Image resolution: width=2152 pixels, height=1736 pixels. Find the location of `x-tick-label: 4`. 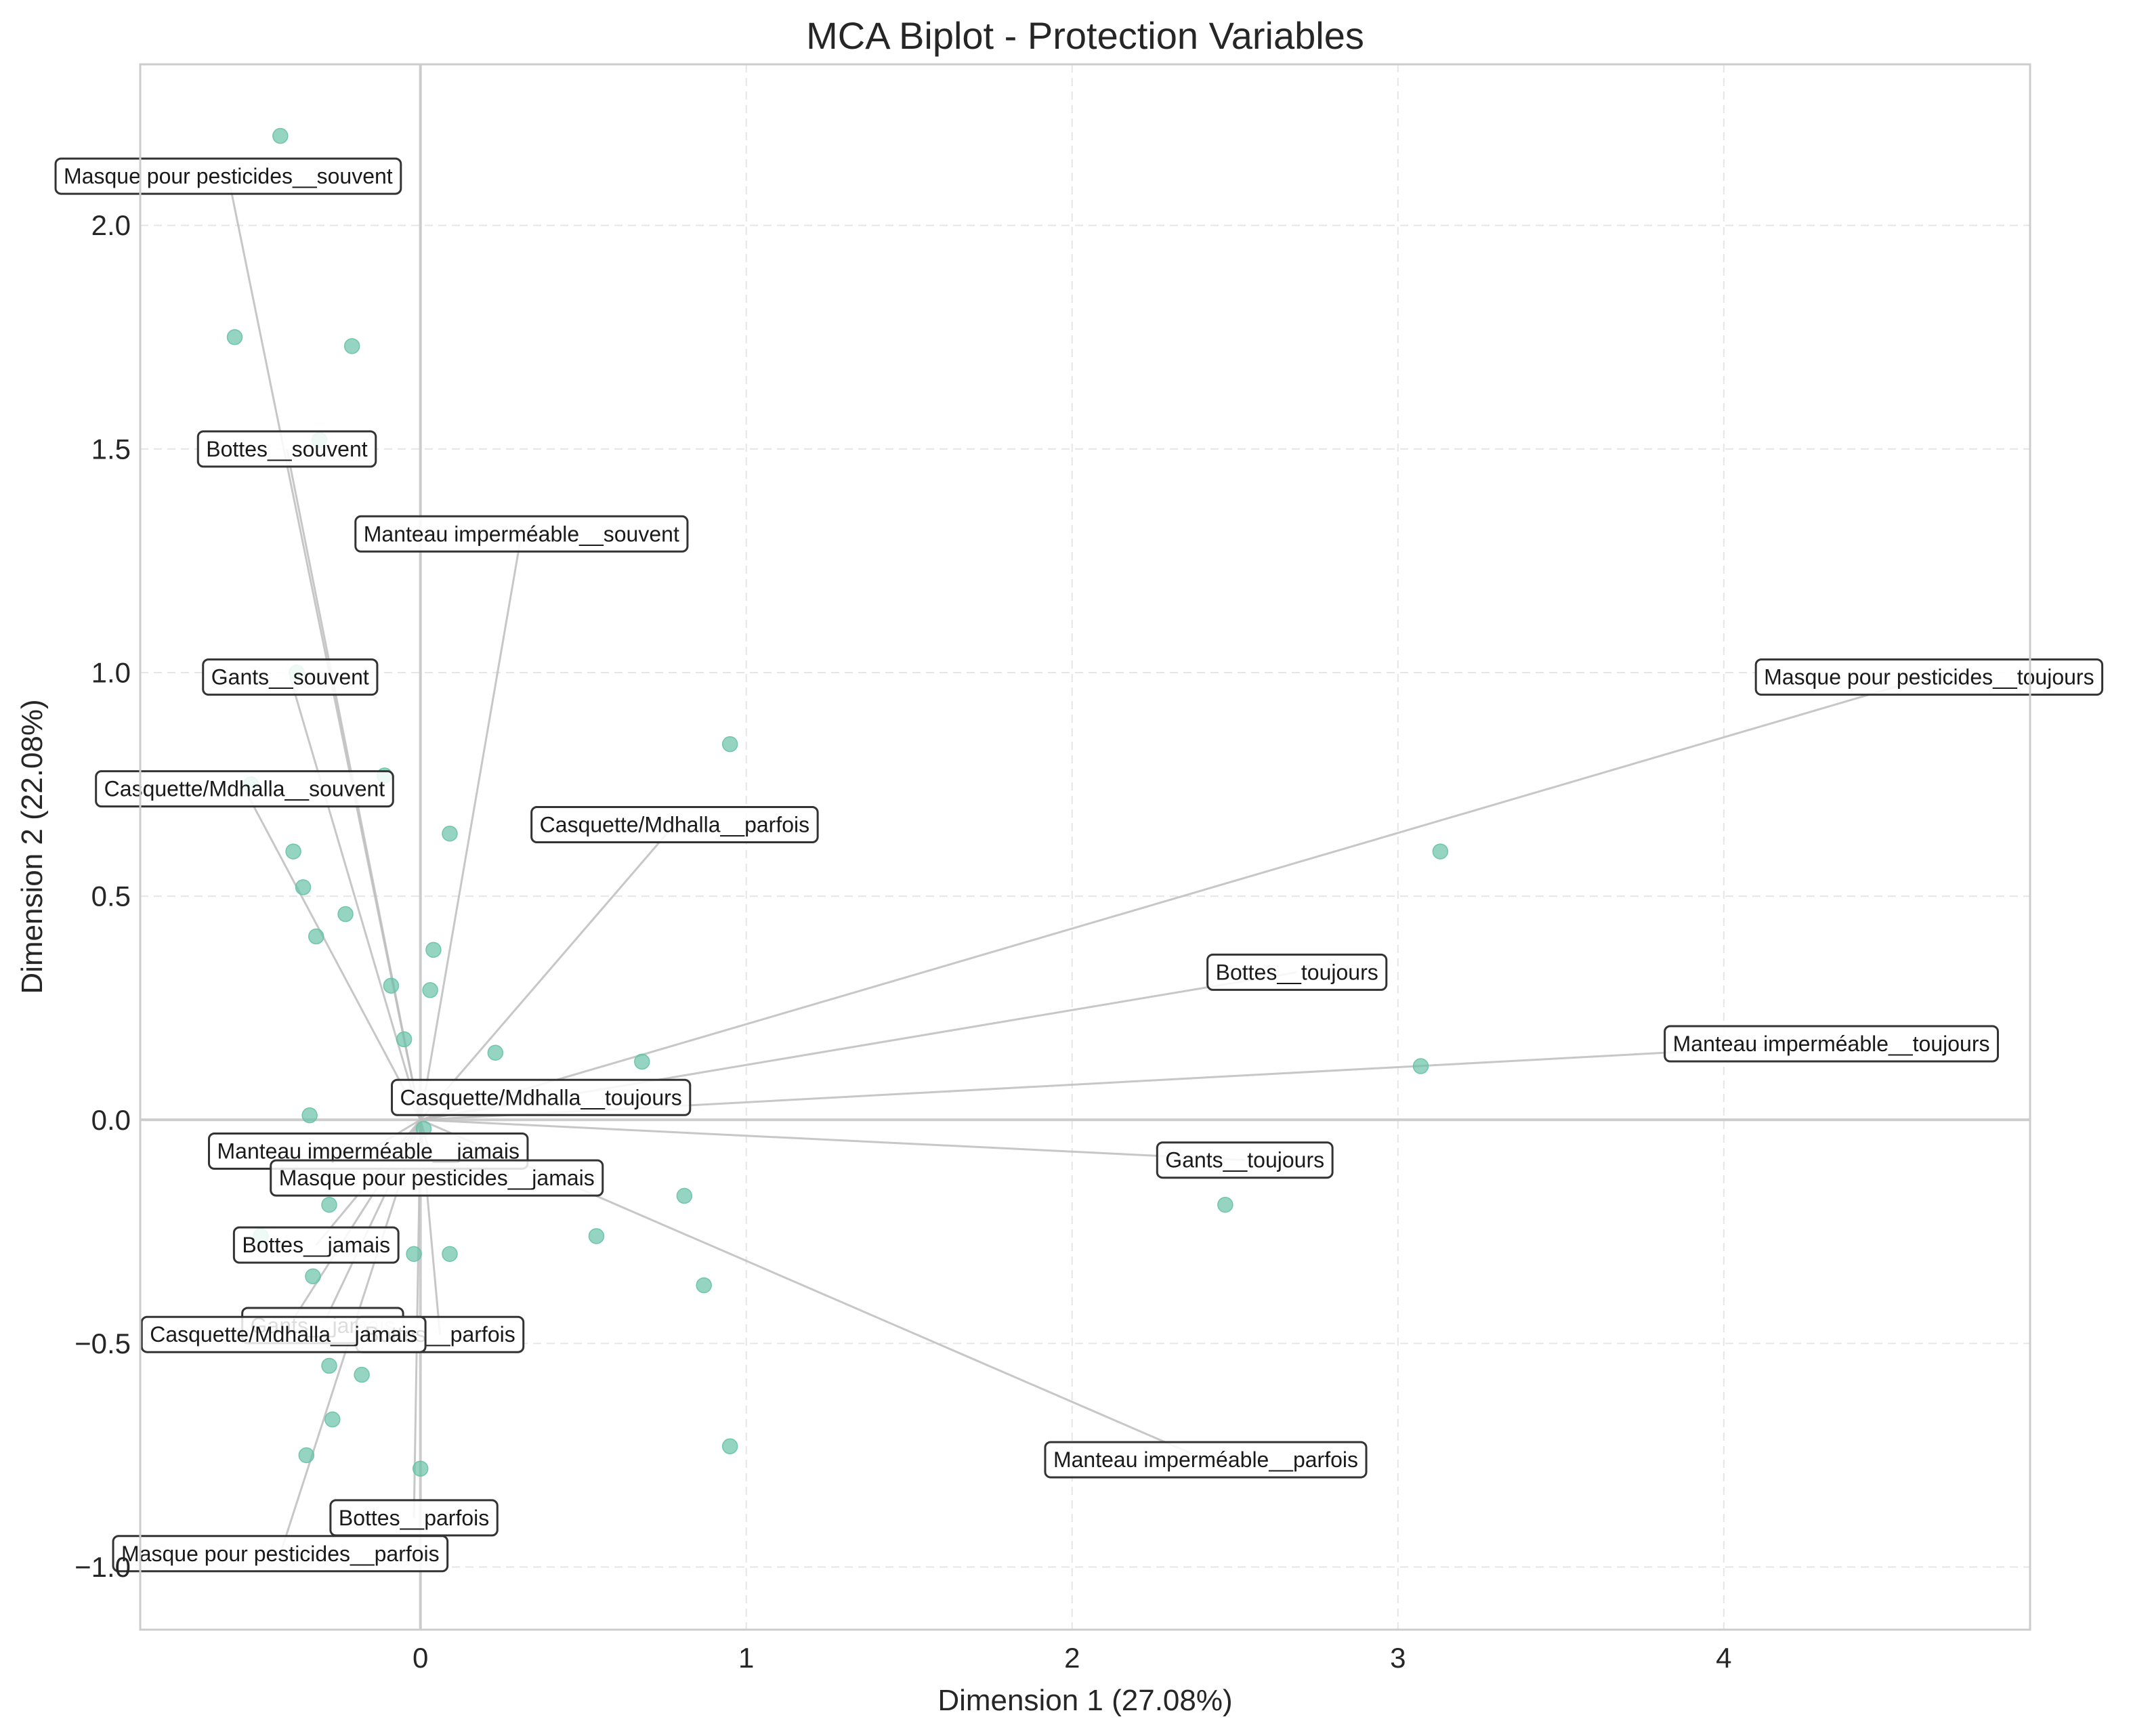

x-tick-label: 4 is located at coordinates (1723, 1658).